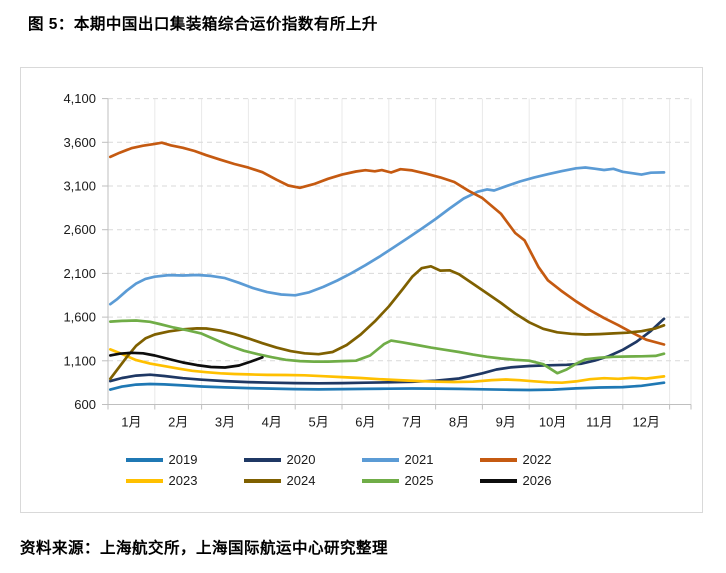 This screenshot has height=573, width=726. I want to click on legend-item-2022: 2022, so click(538, 459).